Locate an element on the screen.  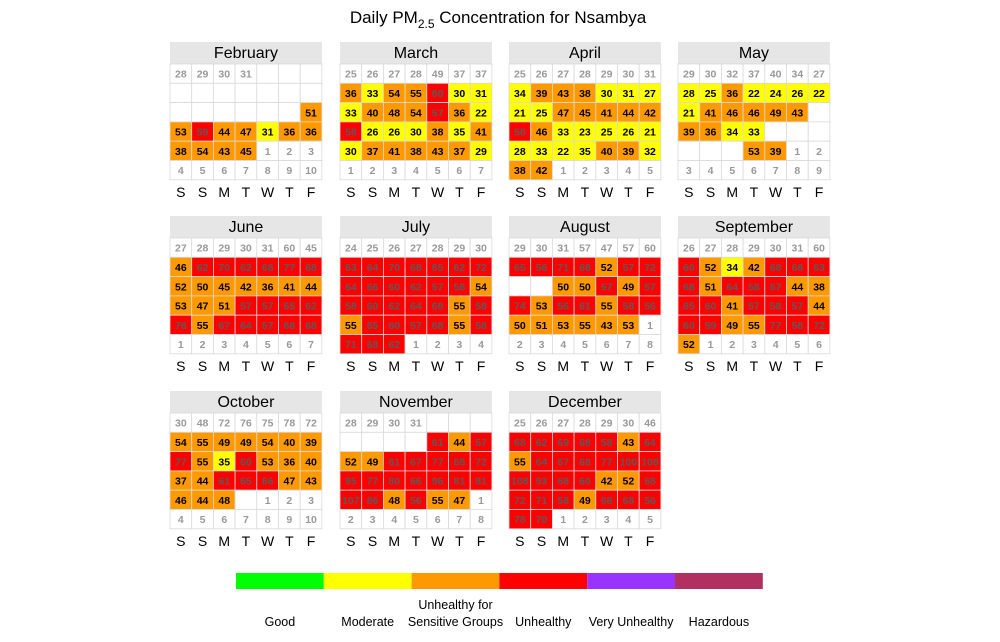
month-title: March is located at coordinates (416, 53).